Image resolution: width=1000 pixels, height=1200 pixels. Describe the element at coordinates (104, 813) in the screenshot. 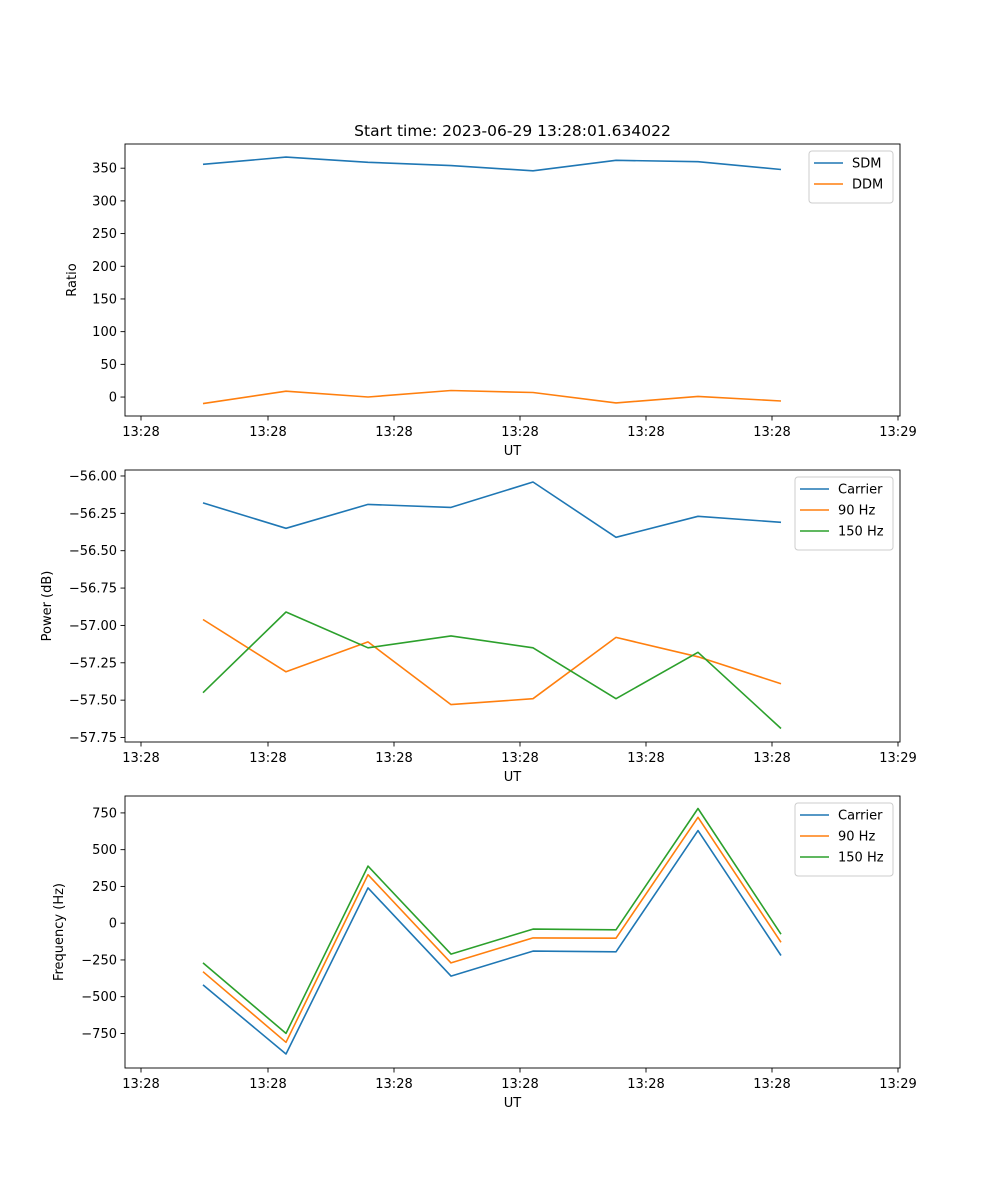

I see `y-tick-label: 750` at that location.